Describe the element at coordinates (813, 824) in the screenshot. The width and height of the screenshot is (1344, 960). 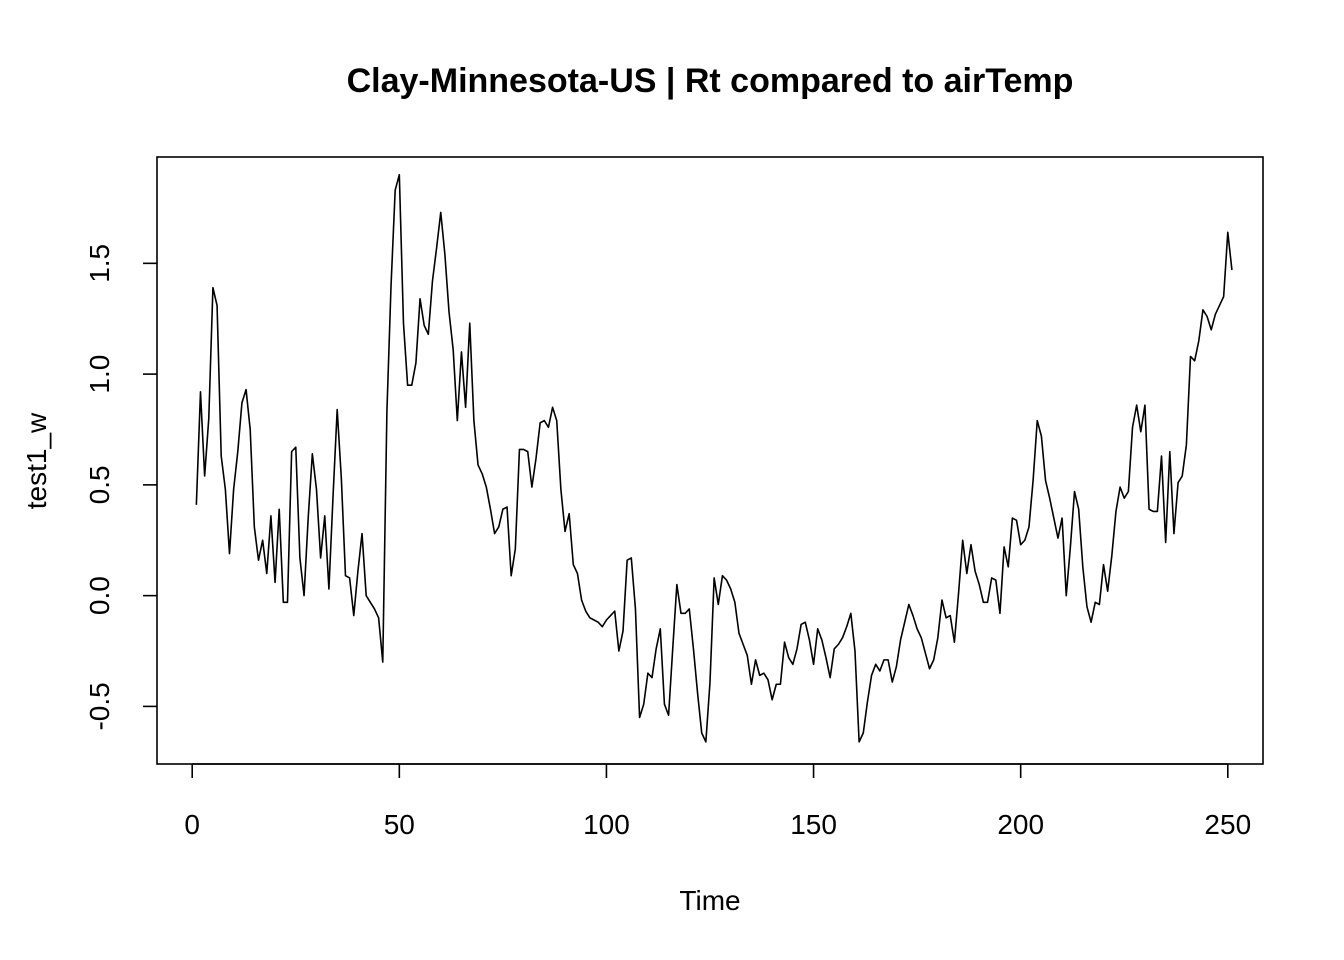
I see `x-tick-label: 150` at that location.